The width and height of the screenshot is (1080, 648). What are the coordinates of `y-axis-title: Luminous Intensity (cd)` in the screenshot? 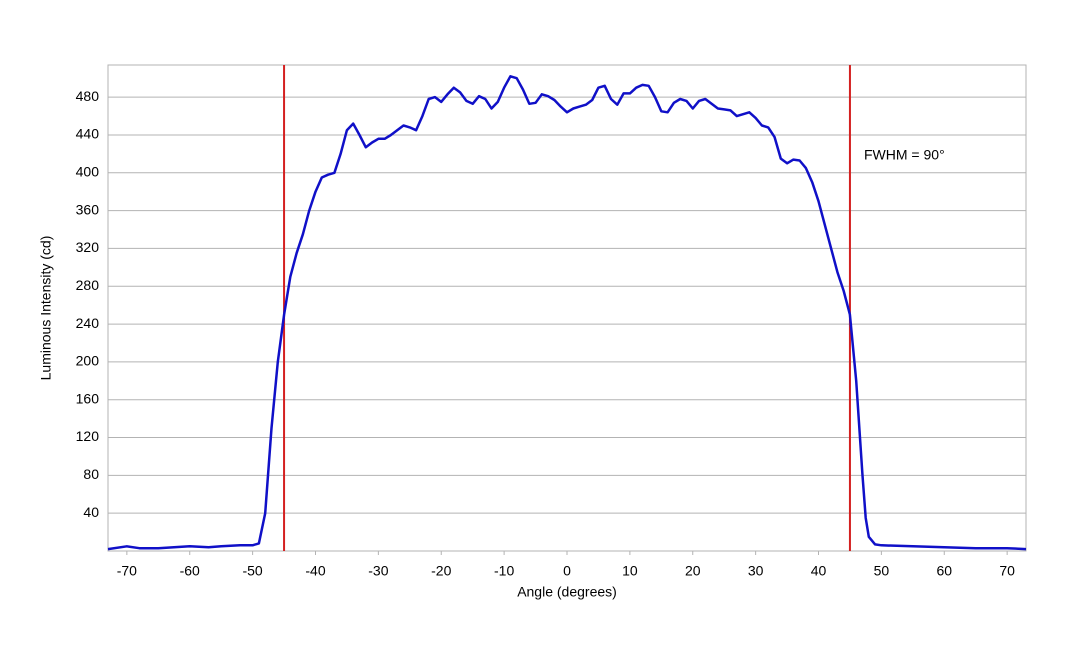 It's located at (46, 308).